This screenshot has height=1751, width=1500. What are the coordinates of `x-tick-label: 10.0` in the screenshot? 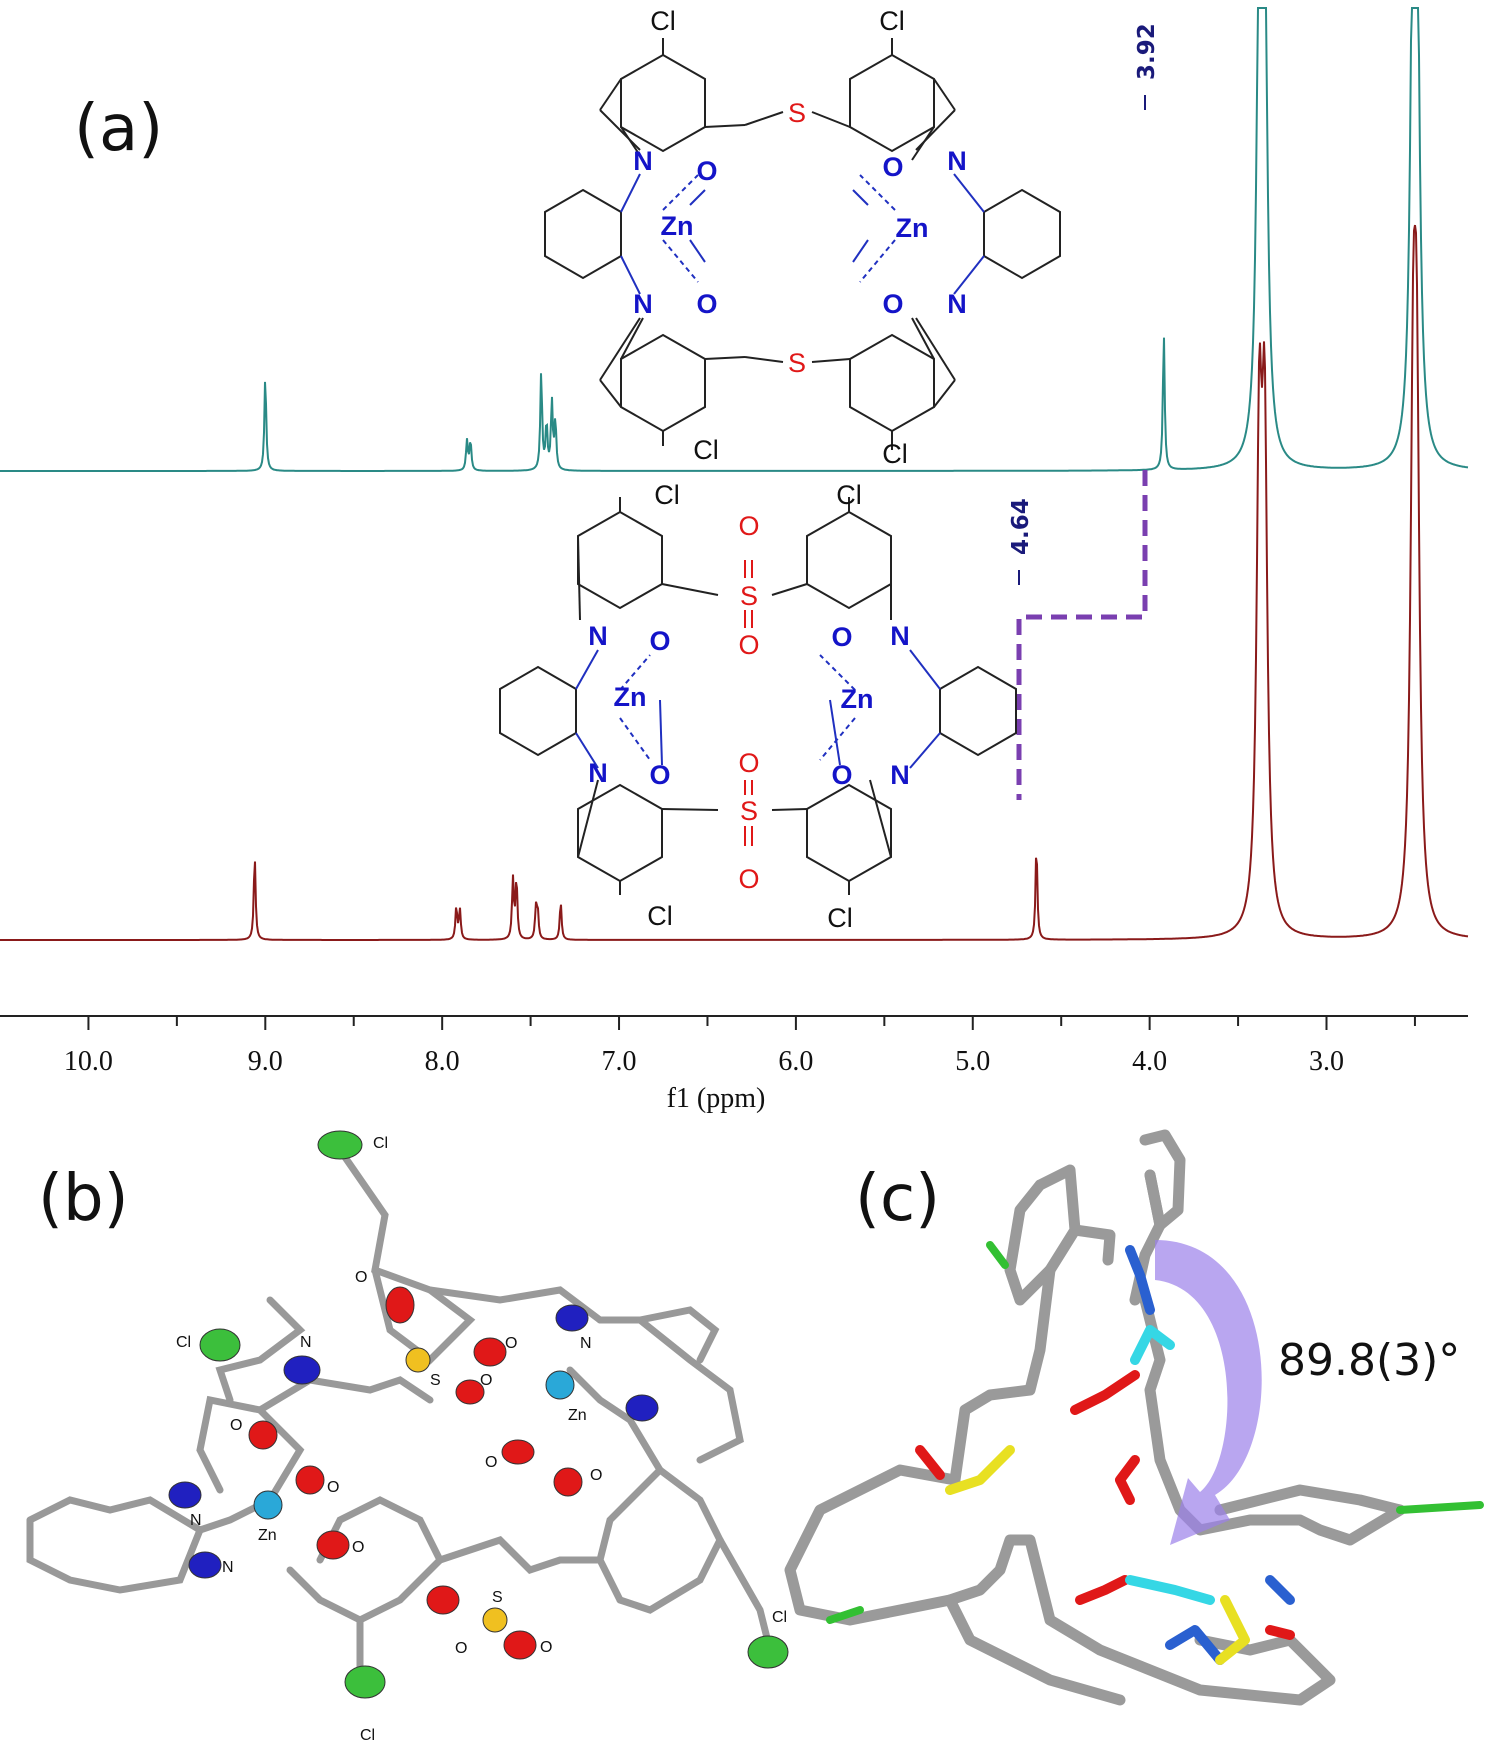 It's located at (88, 1061).